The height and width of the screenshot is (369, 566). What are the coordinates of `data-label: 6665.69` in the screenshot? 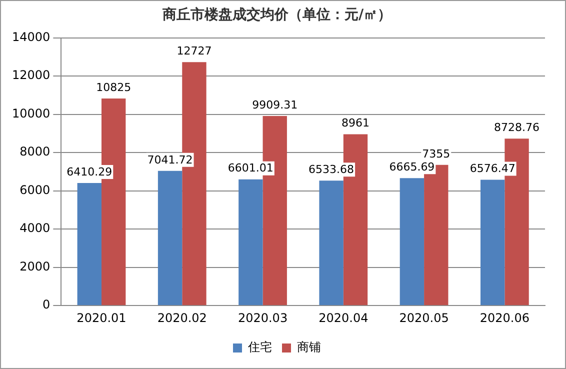 It's located at (412, 167).